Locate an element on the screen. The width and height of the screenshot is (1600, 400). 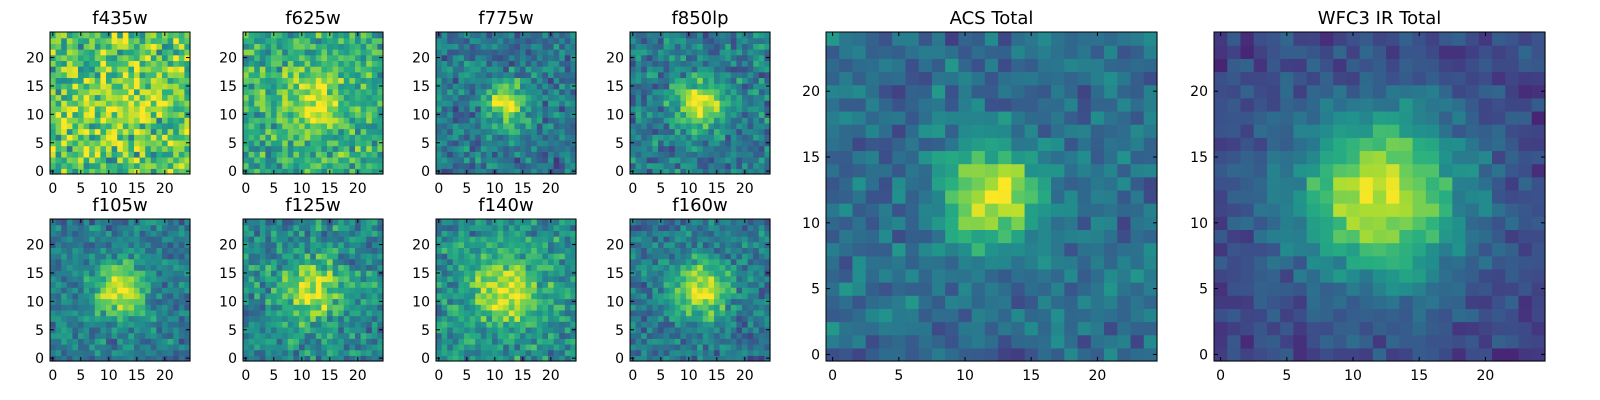
axes-frame is located at coordinates (313, 103).